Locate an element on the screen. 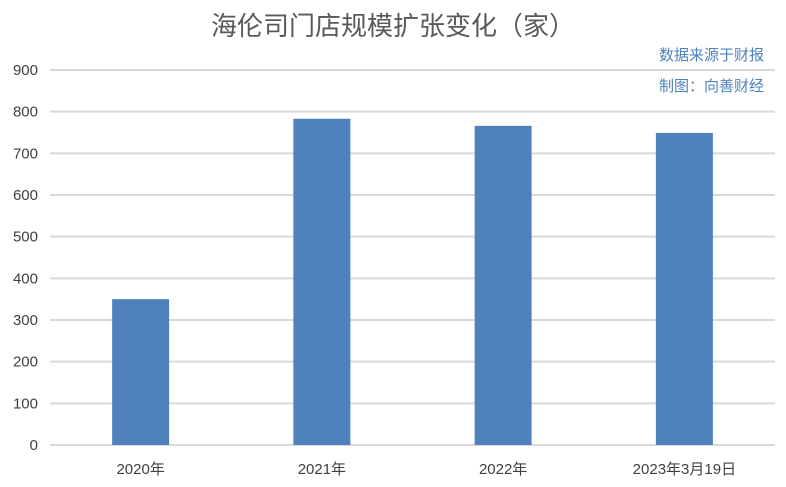 The image size is (786, 487). y-tick-label: 800 is located at coordinates (25, 112).